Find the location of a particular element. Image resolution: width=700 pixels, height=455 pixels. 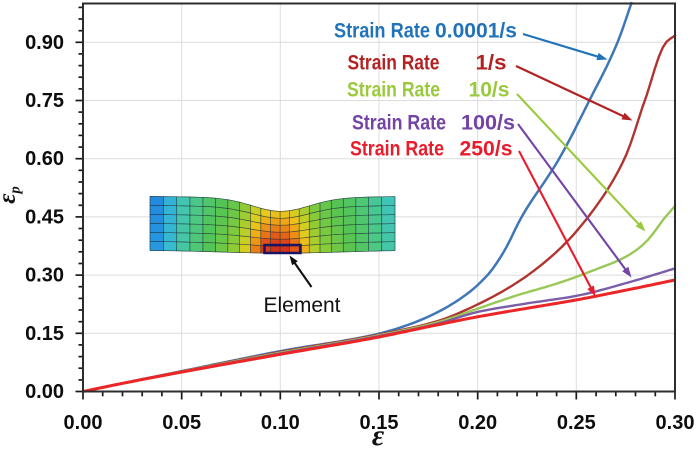

svg-text: 0.10 is located at coordinates (280, 423).